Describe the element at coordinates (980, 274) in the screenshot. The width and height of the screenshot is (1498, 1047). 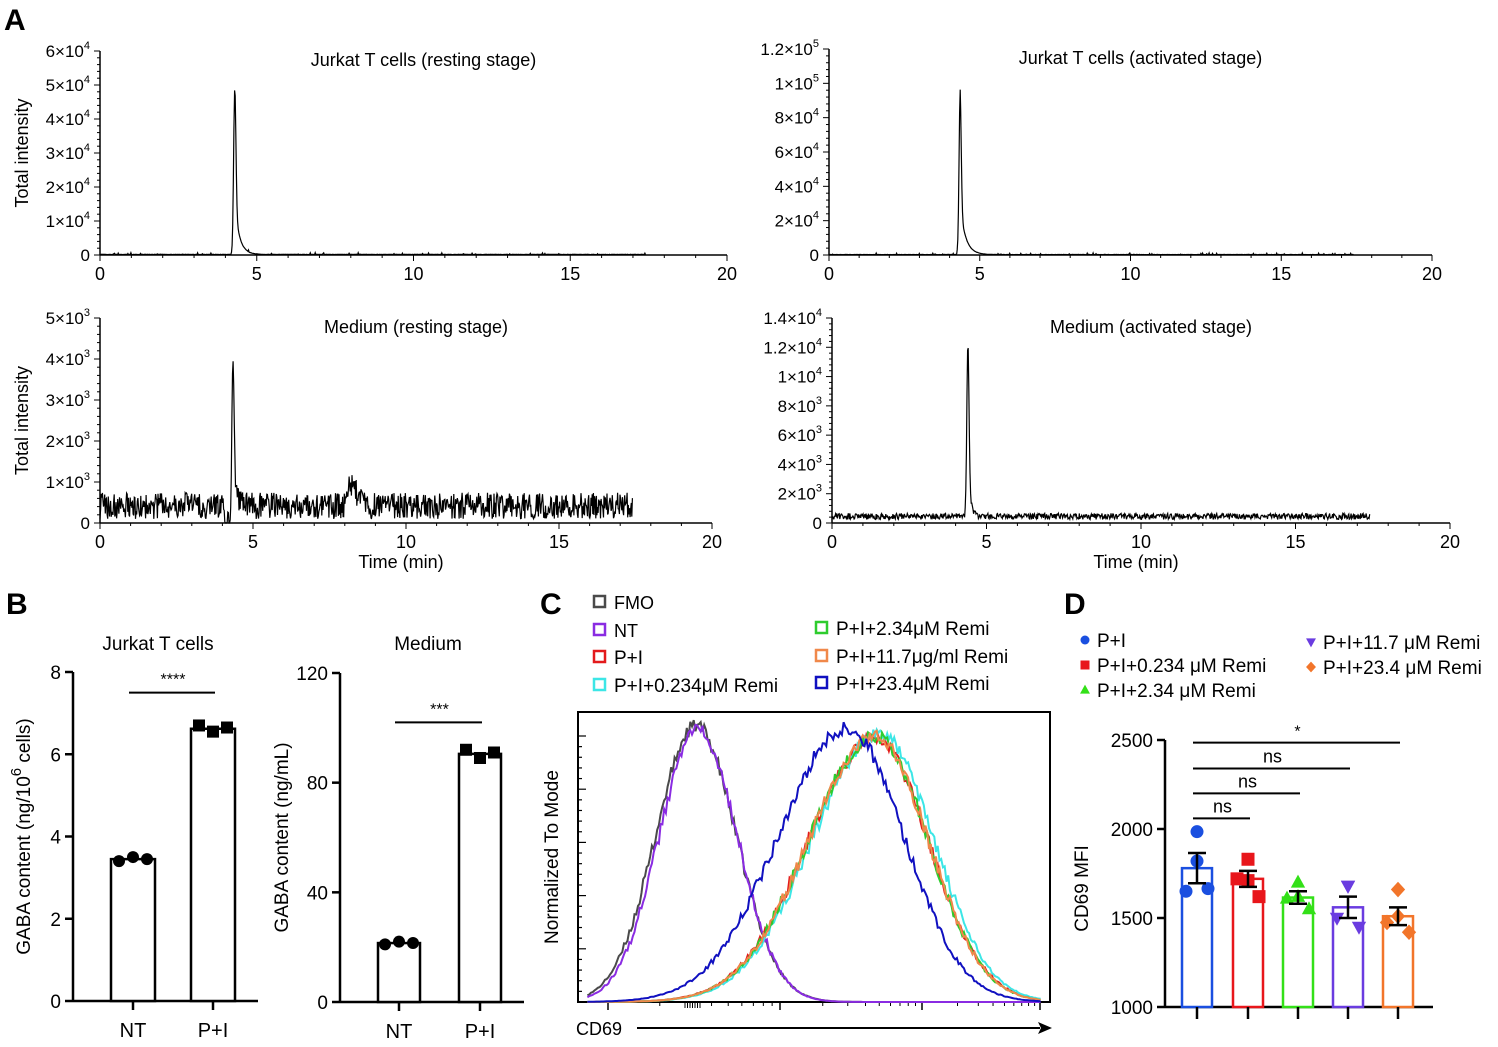
I see `x-tick-label: 5` at that location.